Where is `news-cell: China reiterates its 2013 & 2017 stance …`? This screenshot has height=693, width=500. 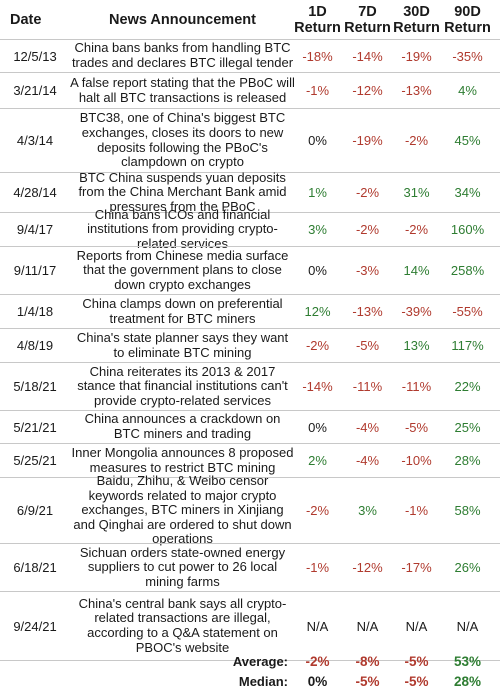 news-cell: China reiterates its 2013 & 2017 stance … is located at coordinates (182, 385).